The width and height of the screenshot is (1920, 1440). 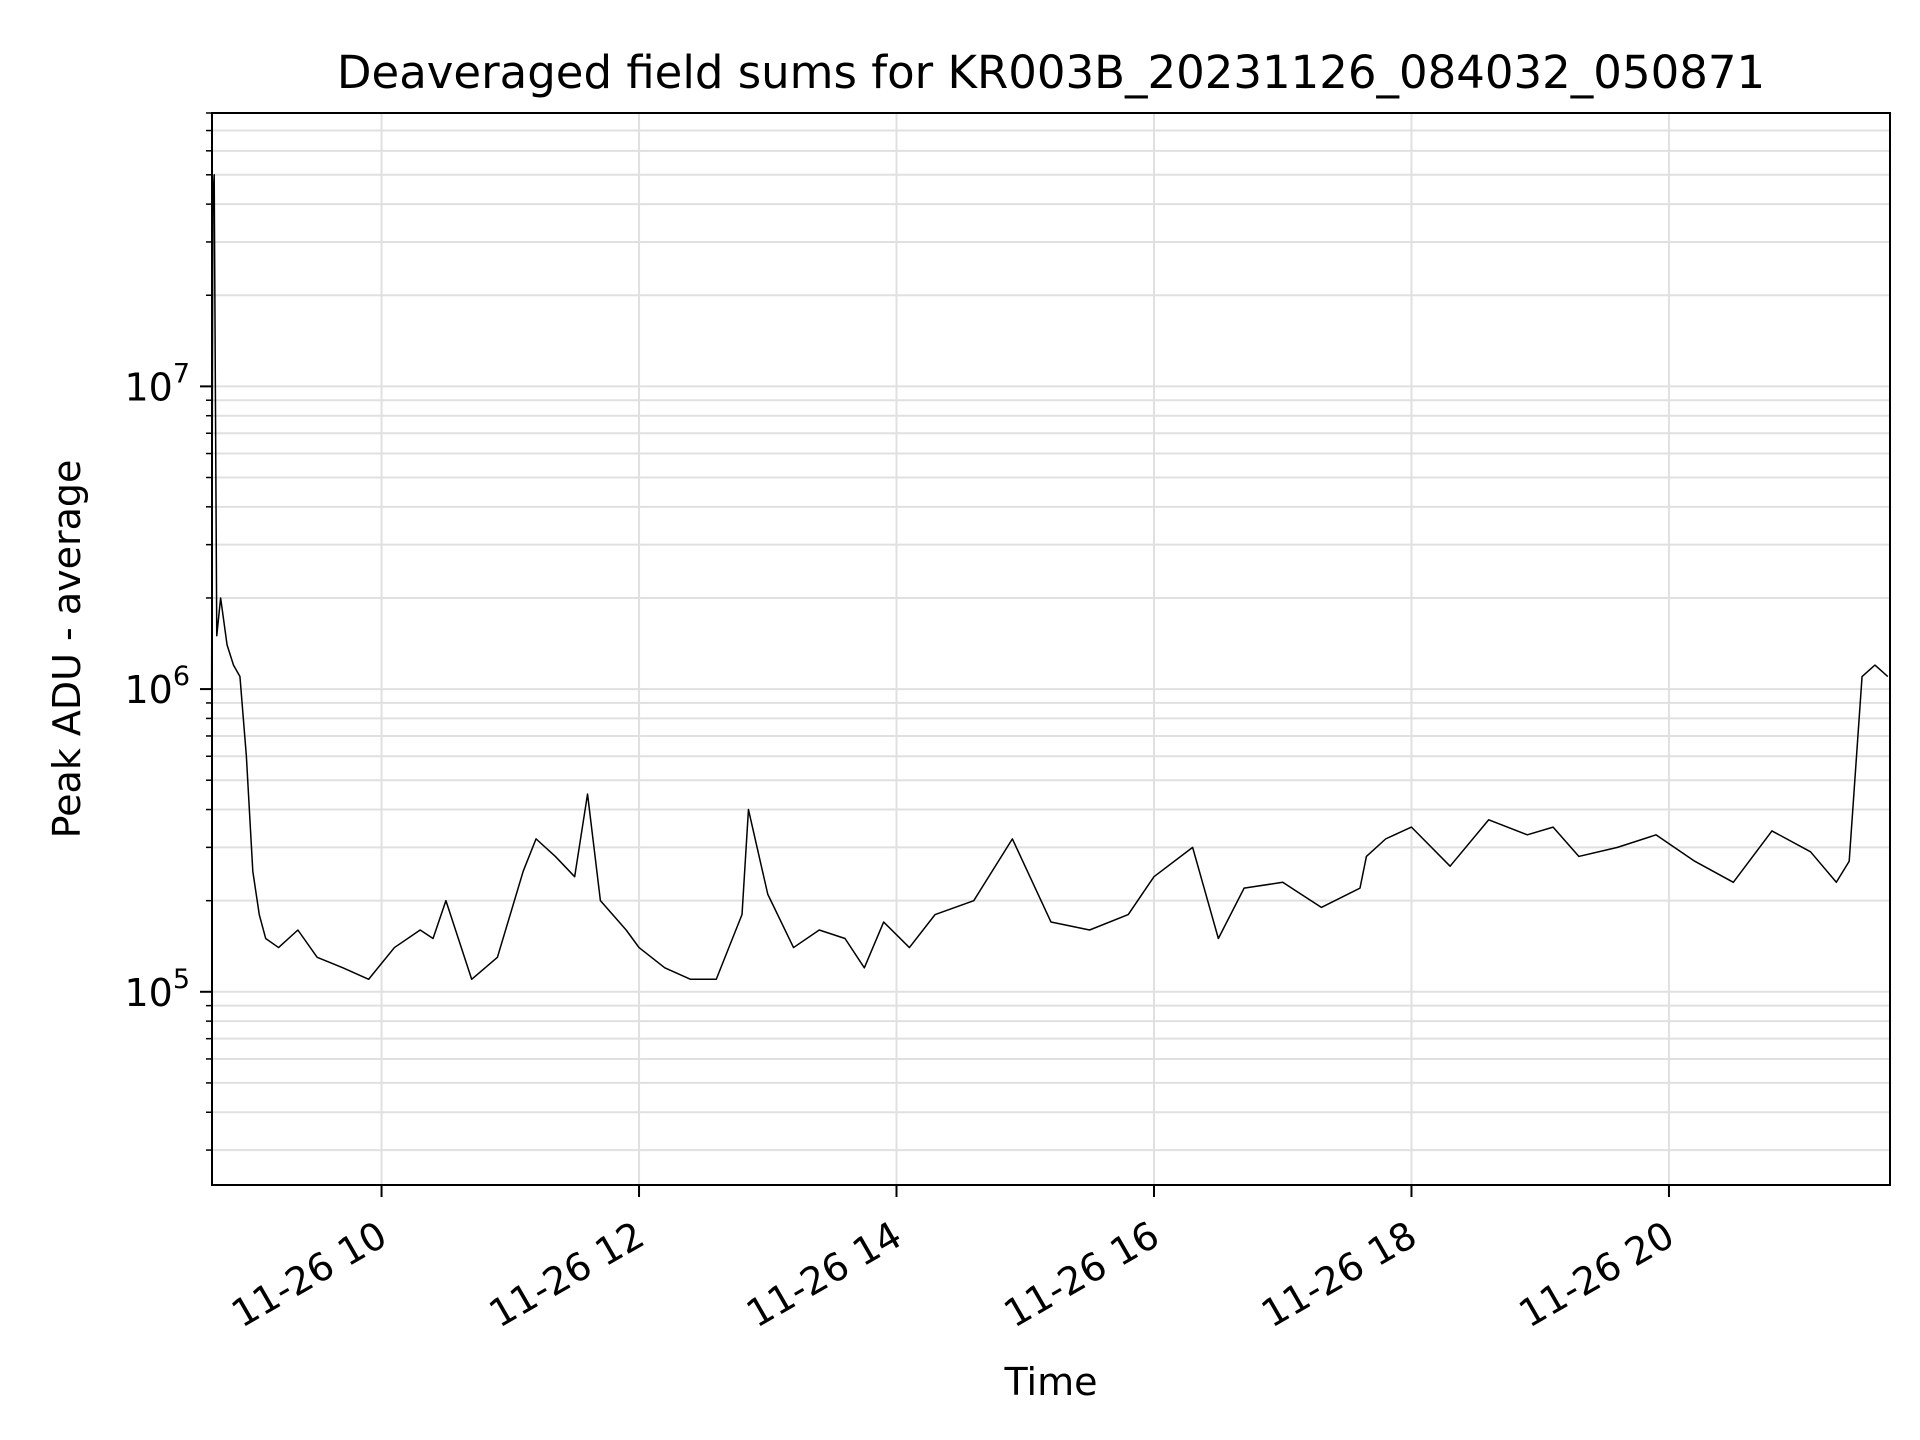 I want to click on y-tick-label: 10⁶, so click(x=157, y=686).